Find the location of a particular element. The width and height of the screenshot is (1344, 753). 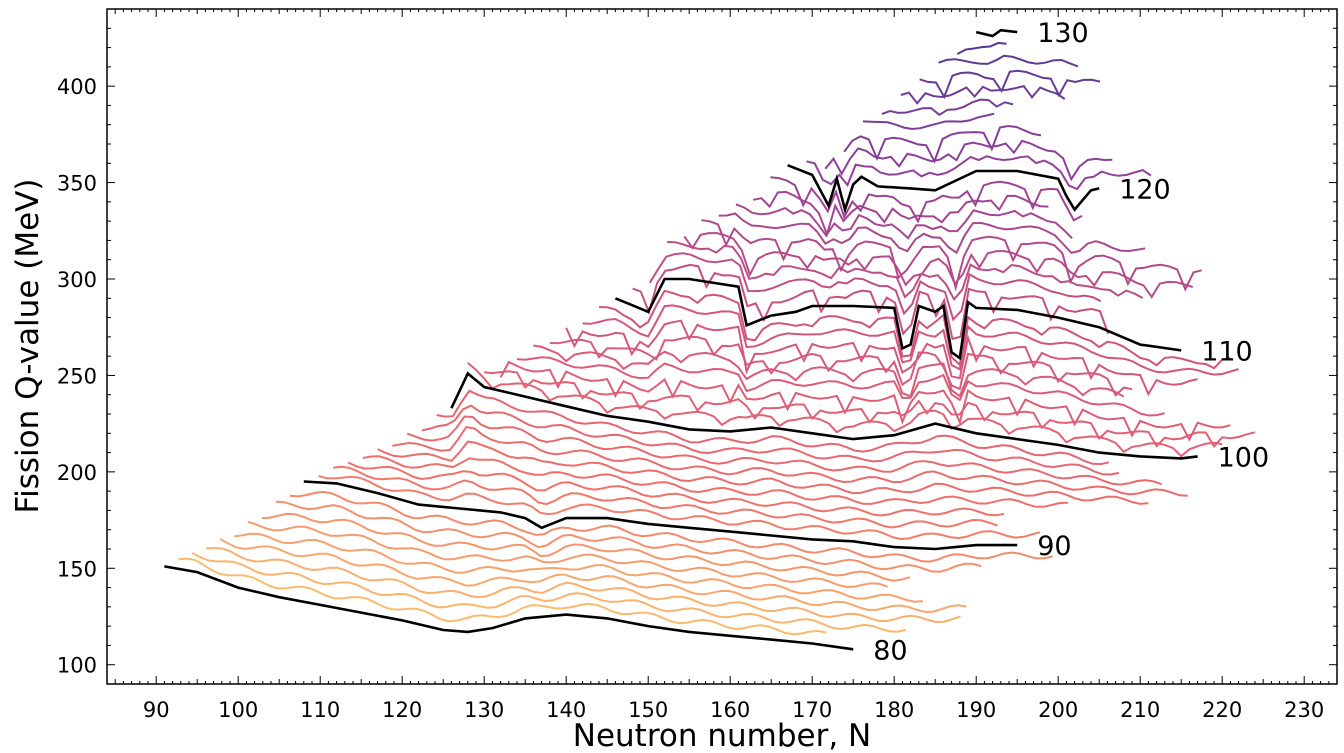

y-tick-label: 200 is located at coordinates (77, 473).